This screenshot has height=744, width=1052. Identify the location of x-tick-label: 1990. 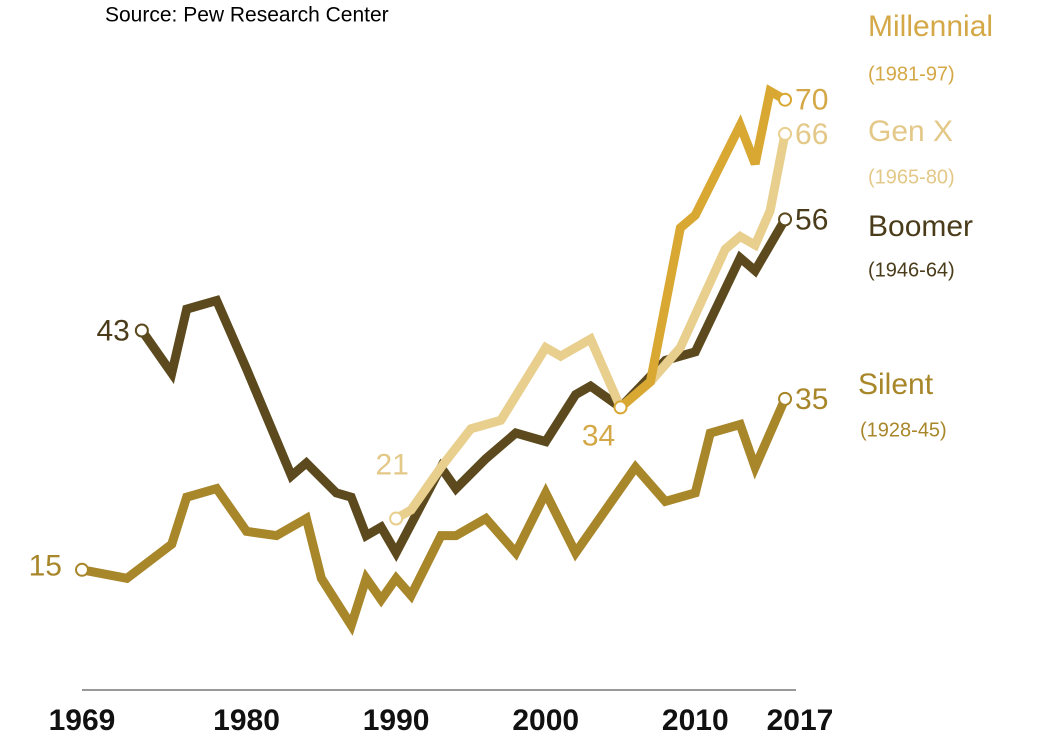
(396, 720).